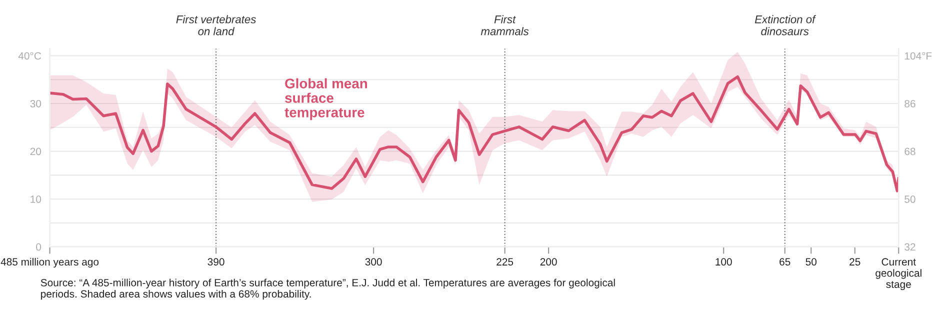  What do you see at coordinates (724, 262) in the screenshot?
I see `x-tick-label: 100` at bounding box center [724, 262].